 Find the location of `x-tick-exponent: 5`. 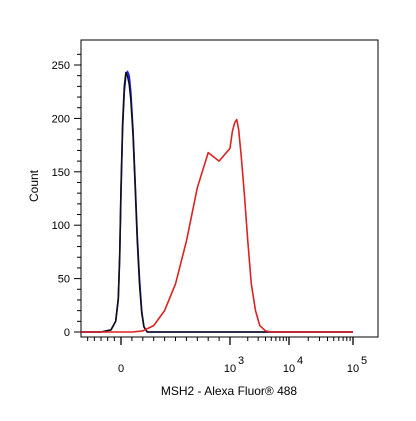

x-tick-exponent: 5 is located at coordinates (364, 361).